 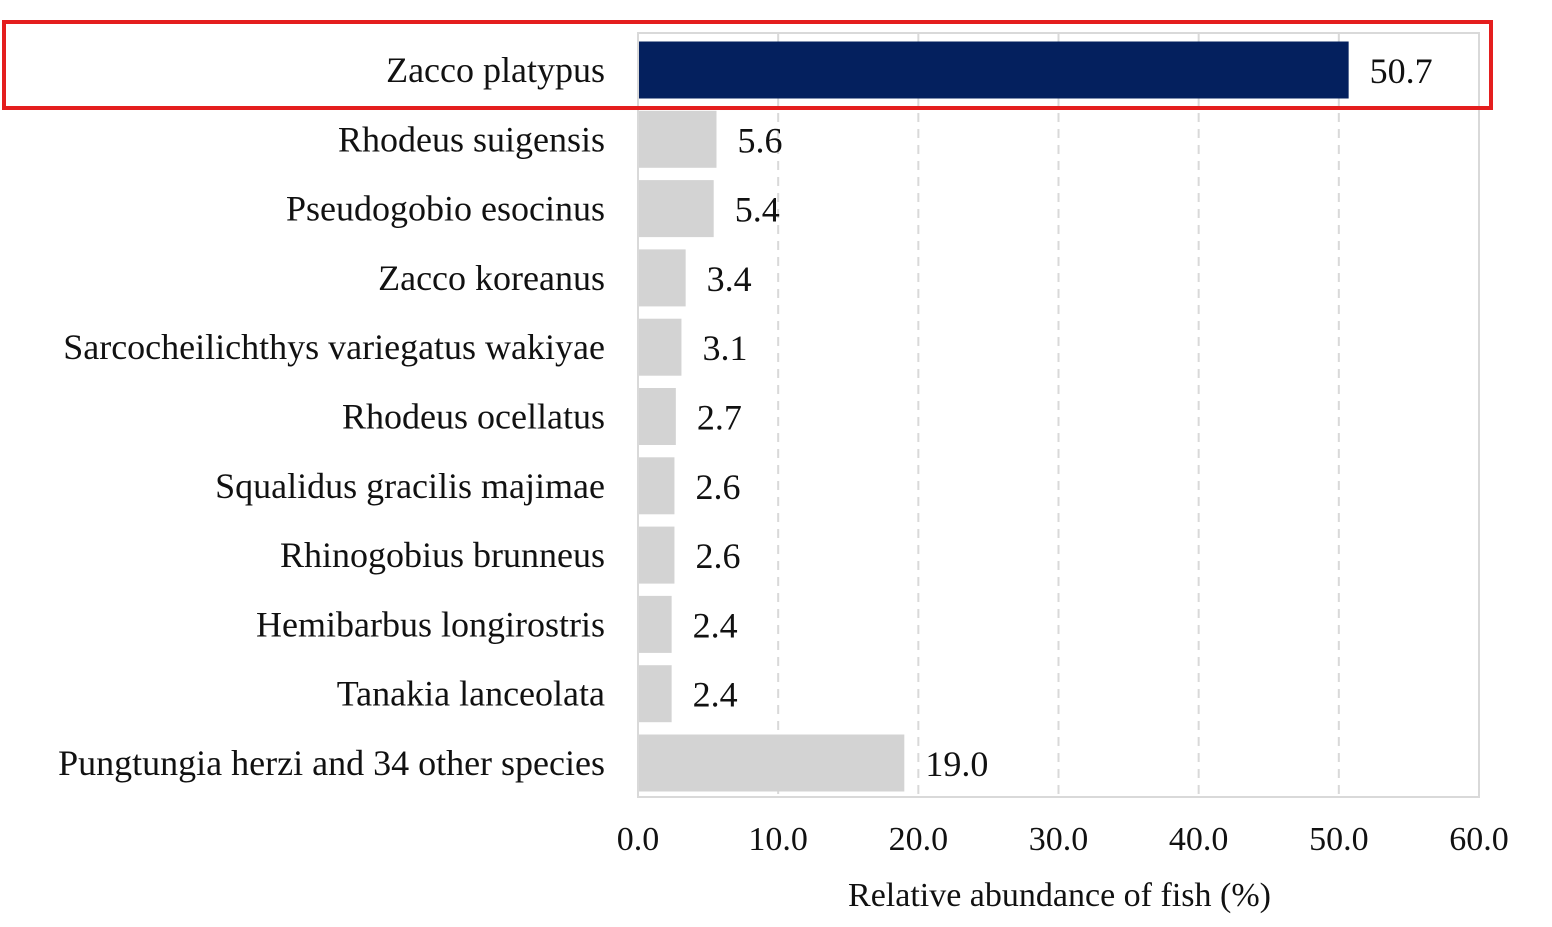 What do you see at coordinates (638, 839) in the screenshot?
I see `x-tick-label-0: 0.0` at bounding box center [638, 839].